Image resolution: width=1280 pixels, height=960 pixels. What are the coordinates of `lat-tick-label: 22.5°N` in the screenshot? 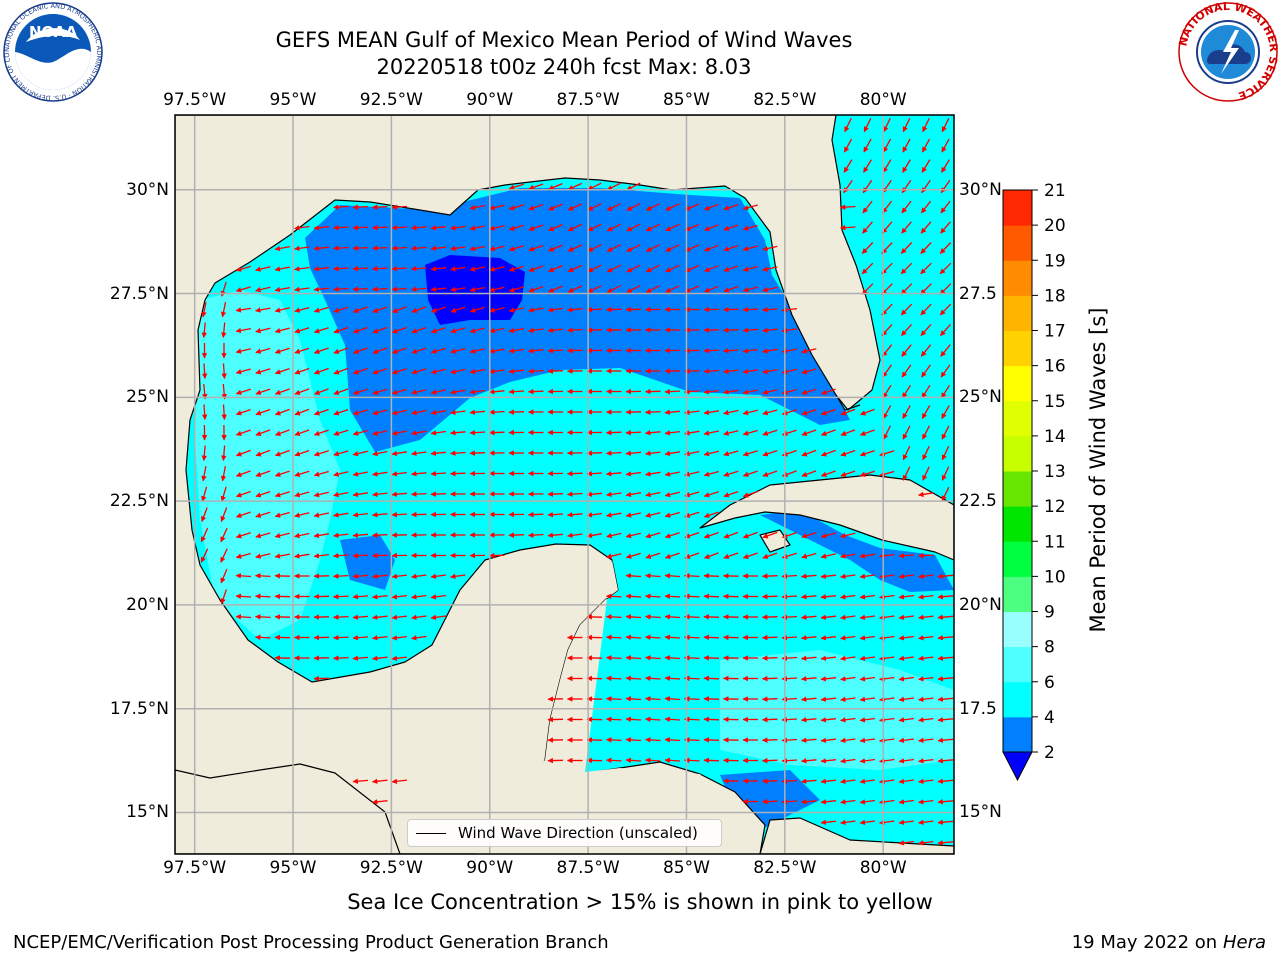 It's located at (139, 501).